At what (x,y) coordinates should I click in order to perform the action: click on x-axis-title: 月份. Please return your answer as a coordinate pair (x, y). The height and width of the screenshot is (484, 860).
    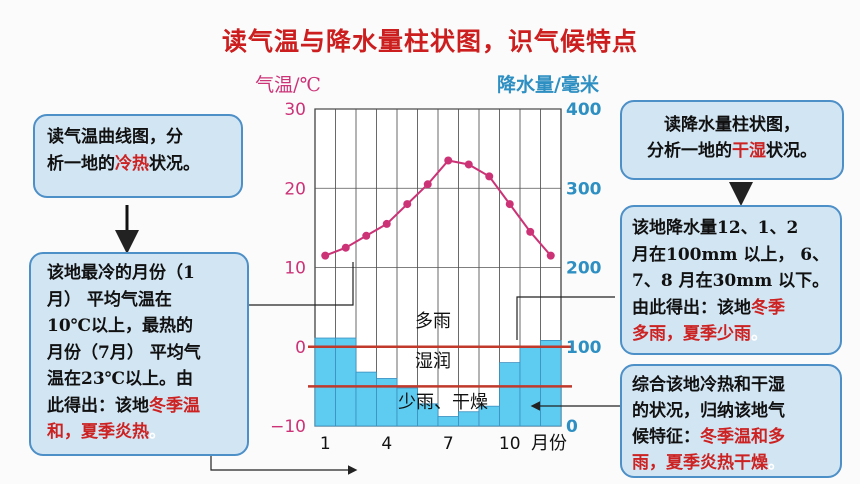
    Looking at the image, I should click on (549, 443).